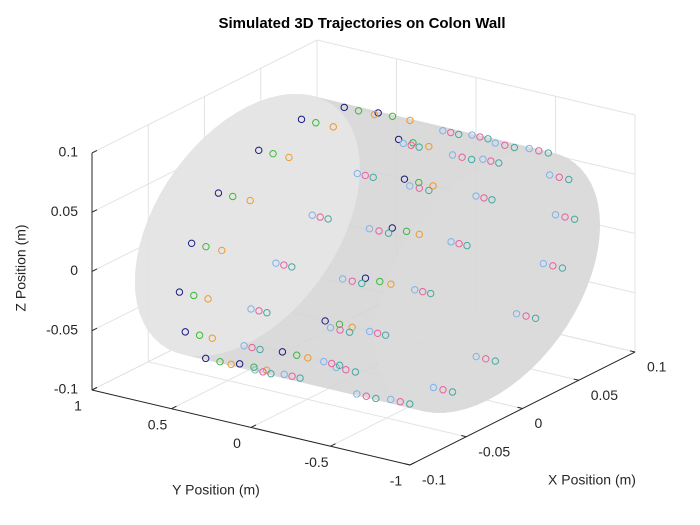 The height and width of the screenshot is (525, 700). I want to click on y-tick-label: -0.5, so click(316, 462).